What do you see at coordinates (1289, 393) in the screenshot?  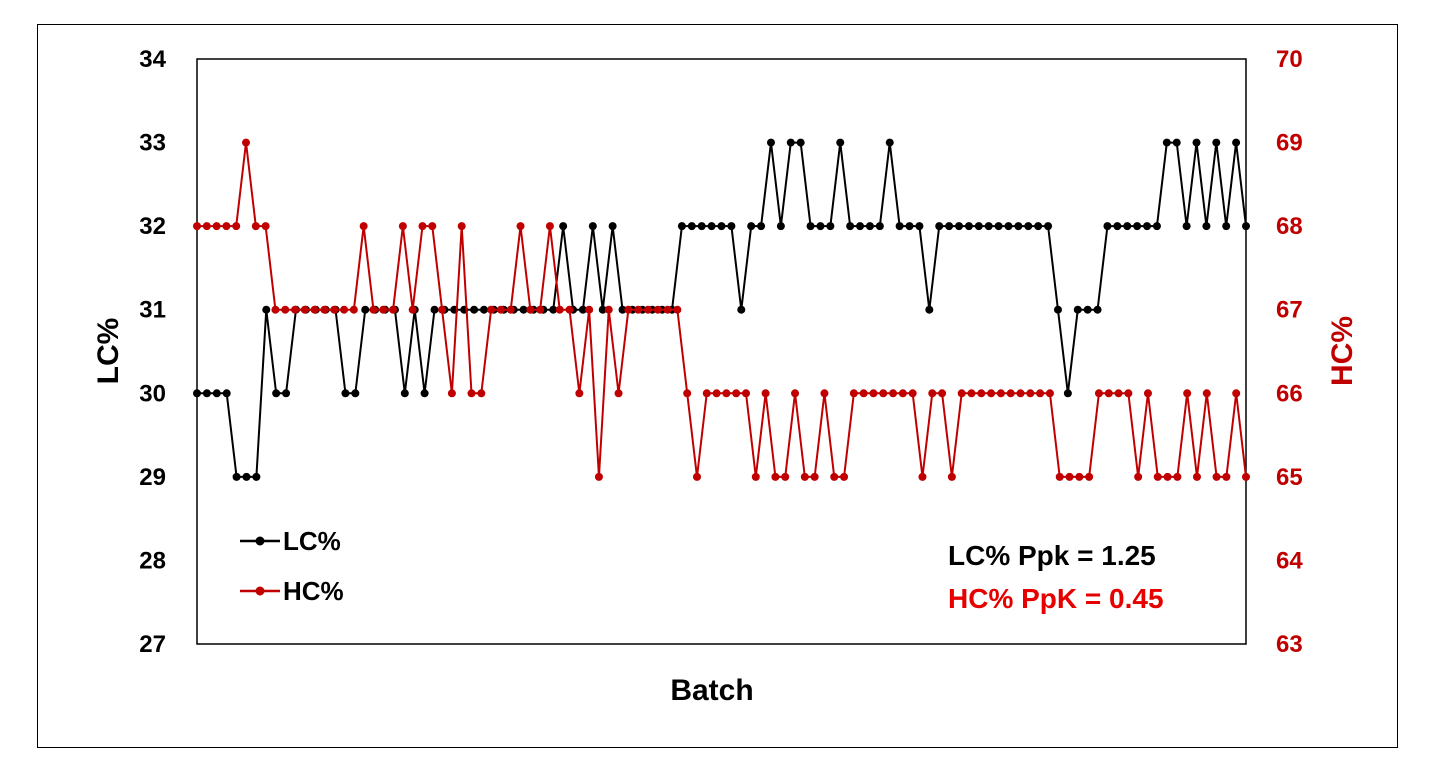 I see `right-tick-label: 66` at bounding box center [1289, 393].